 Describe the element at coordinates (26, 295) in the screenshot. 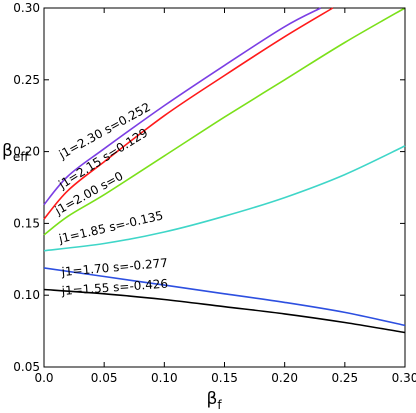

I see `y-tick-label: 0.10` at that location.